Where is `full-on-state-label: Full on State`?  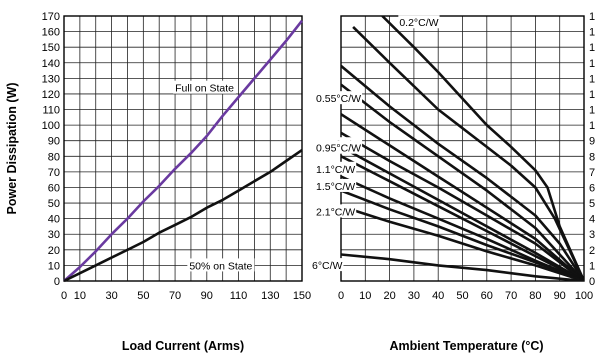
full-on-state-label: Full on State is located at coordinates (204, 89).